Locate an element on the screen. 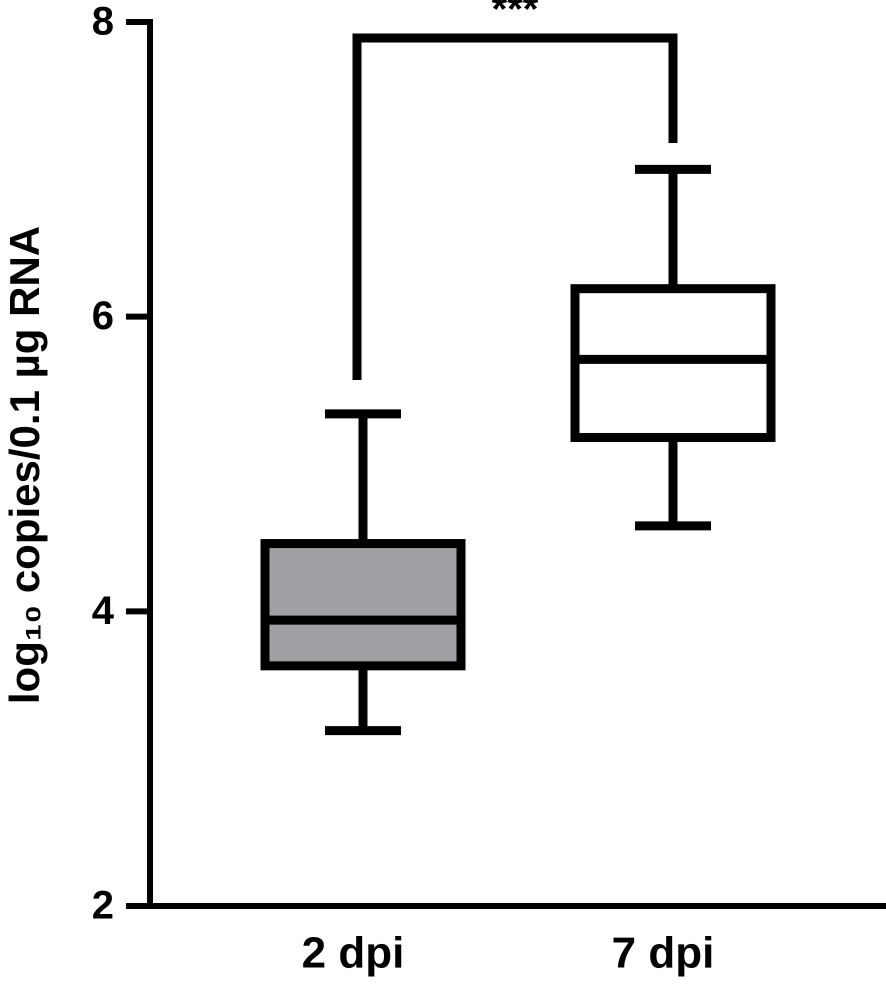  y-tick-label: 2 is located at coordinates (103, 906).